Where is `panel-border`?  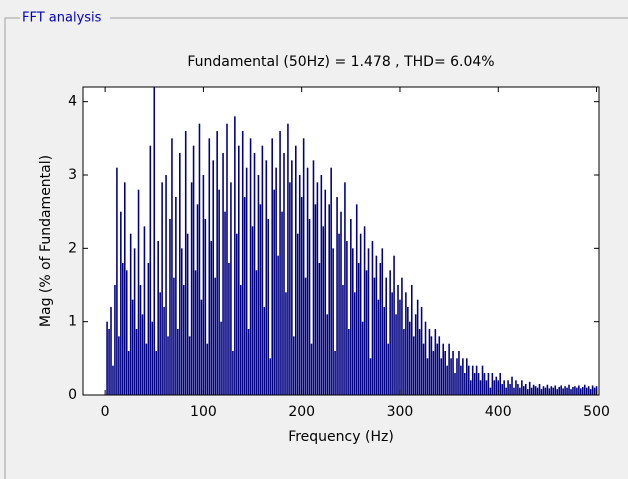
panel-border is located at coordinates (12, 248).